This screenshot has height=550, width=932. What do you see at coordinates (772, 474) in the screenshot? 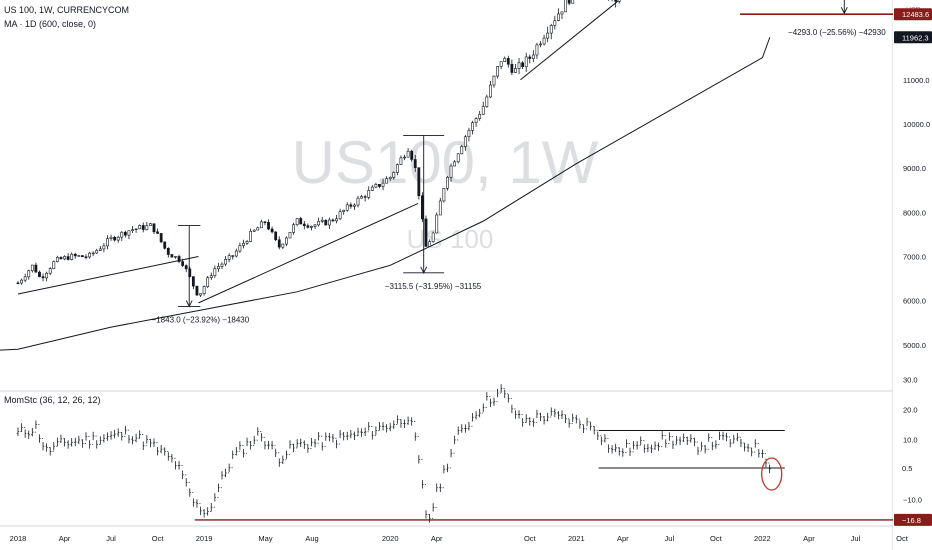
I see `osc-highlight-circle` at bounding box center [772, 474].